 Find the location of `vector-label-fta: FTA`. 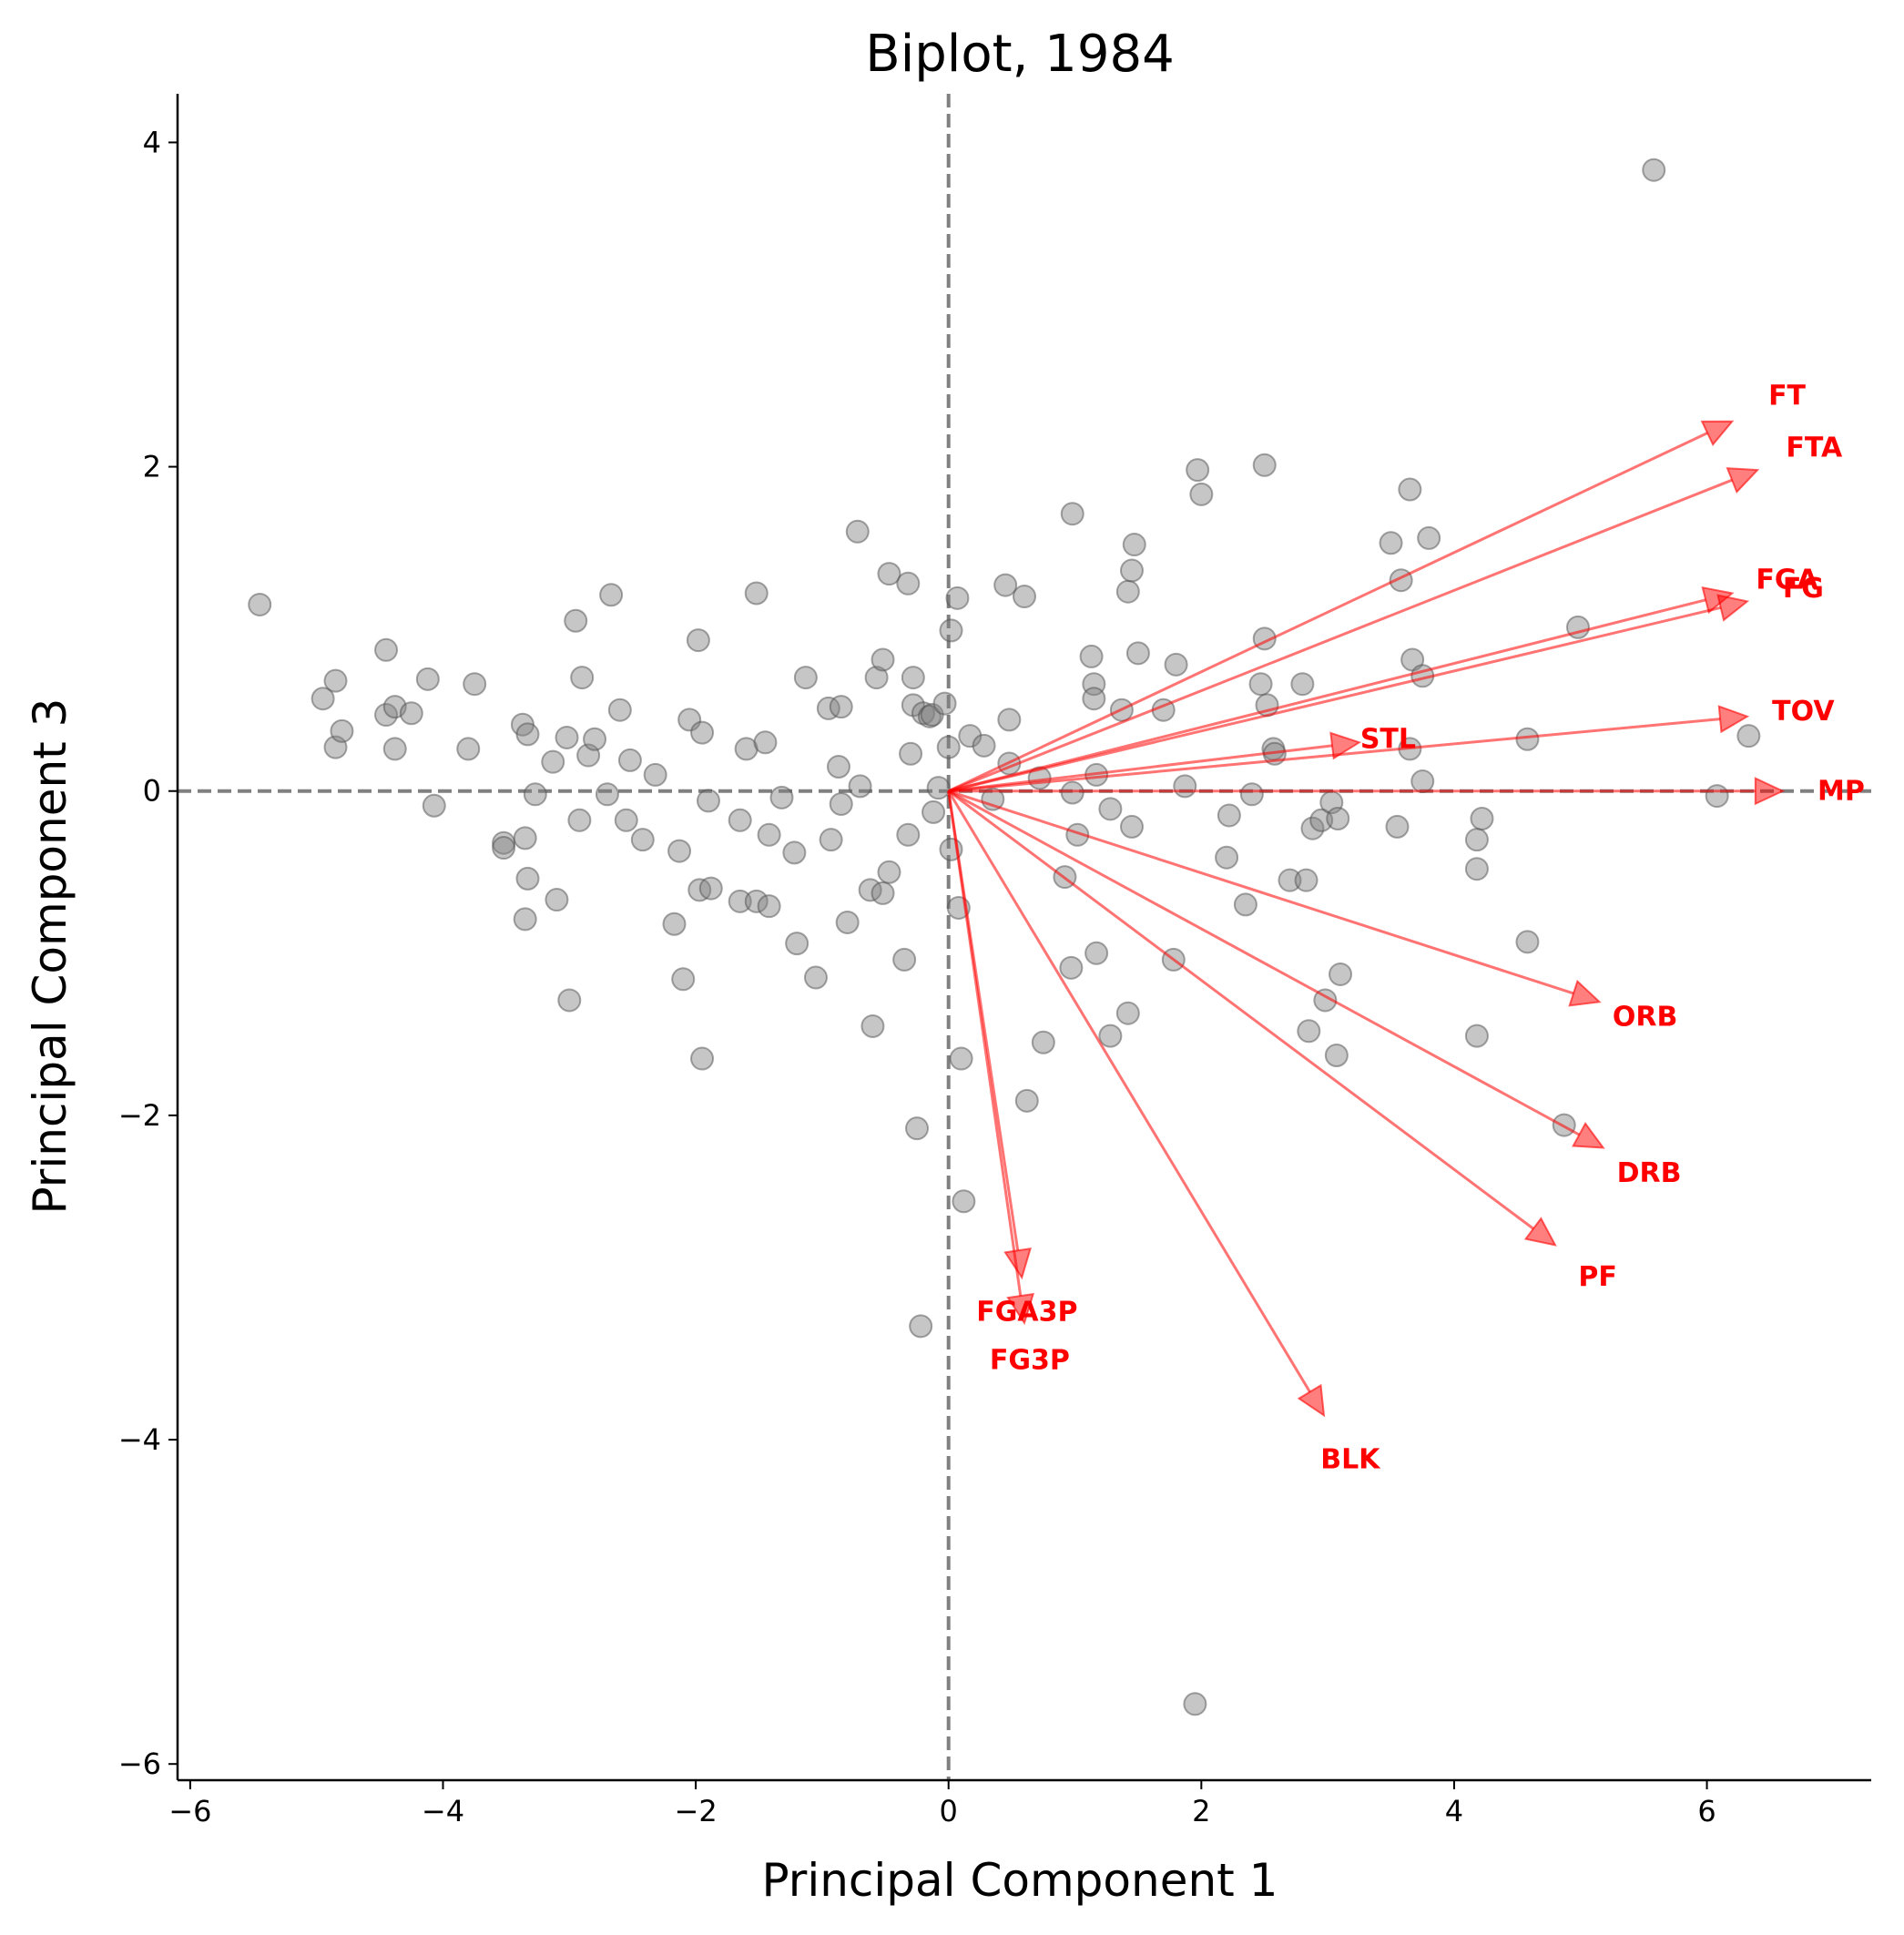

vector-label-fta: FTA is located at coordinates (1814, 448).